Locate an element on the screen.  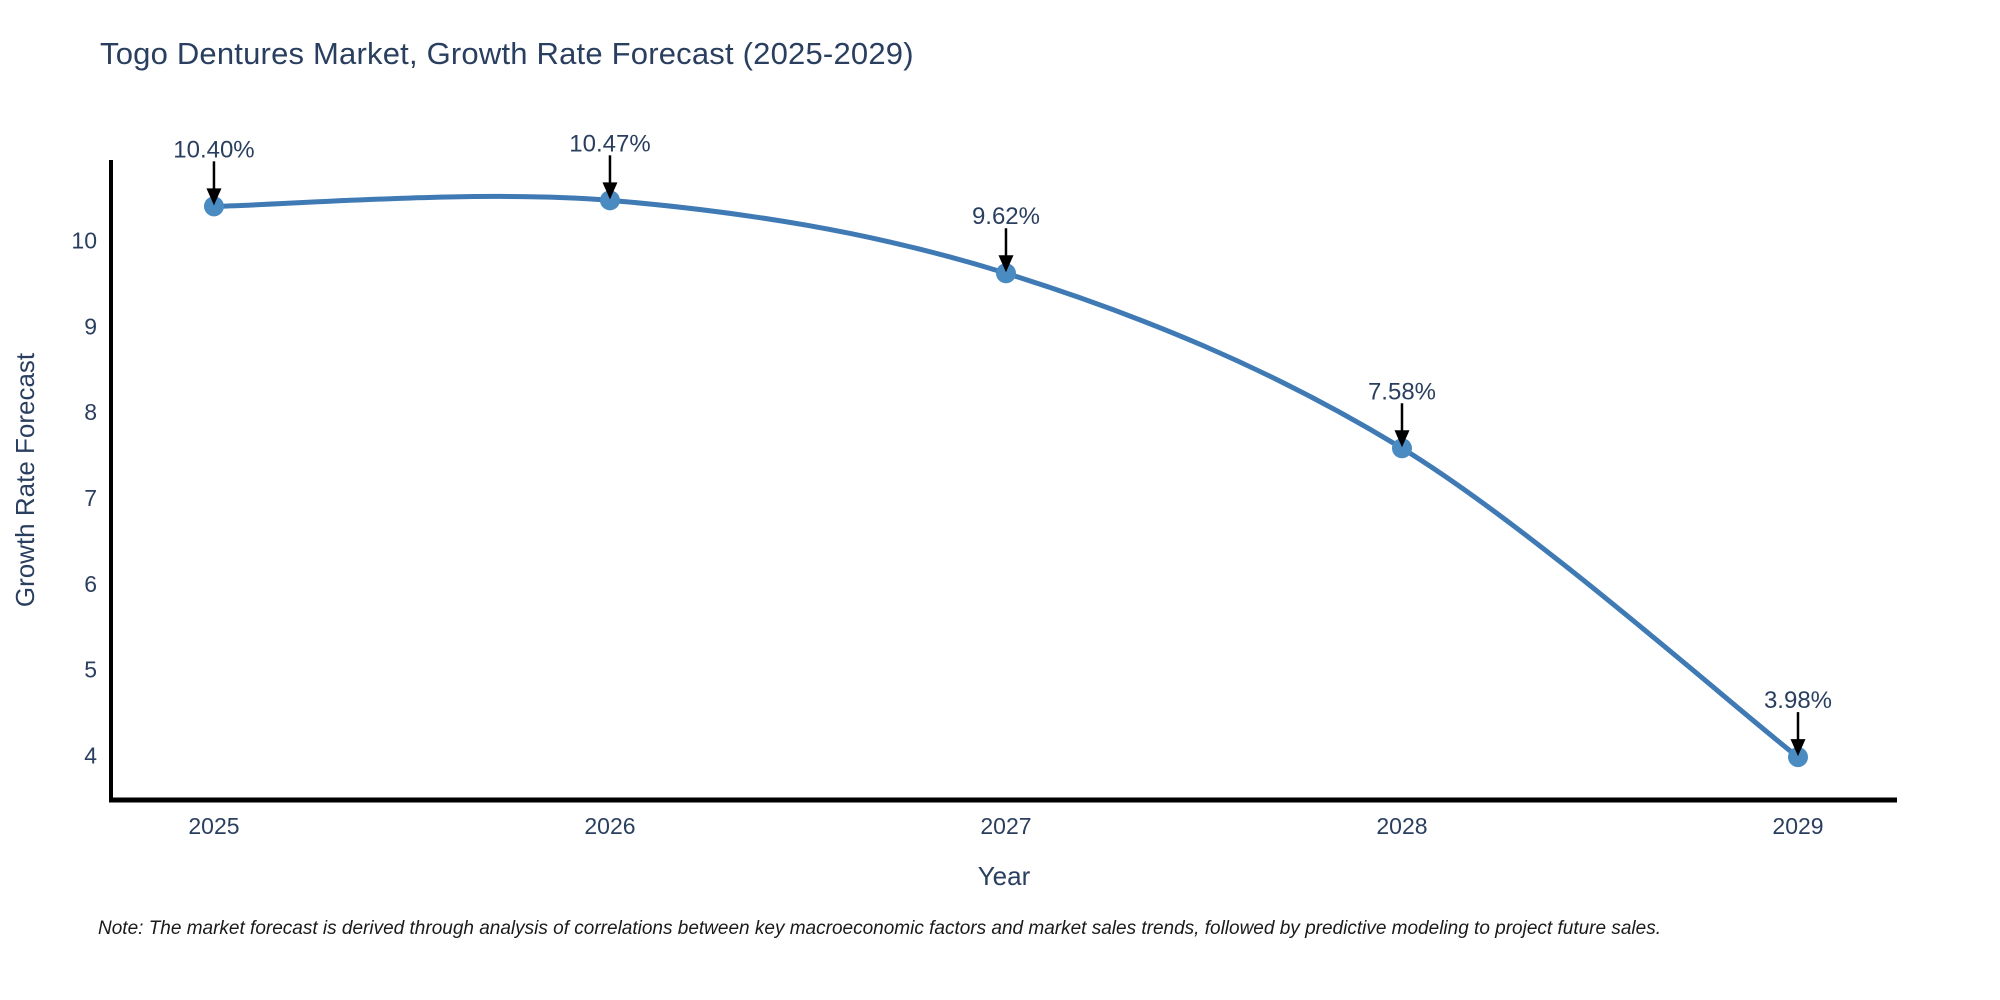
x-tick-label: 2025 is located at coordinates (213, 826).